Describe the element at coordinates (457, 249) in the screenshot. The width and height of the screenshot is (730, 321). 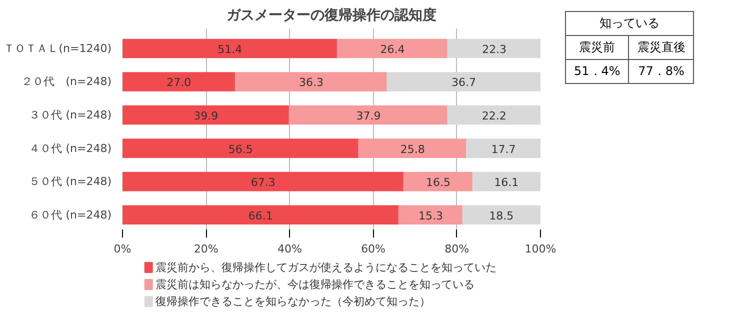
I see `x-tick-label: 80%` at that location.